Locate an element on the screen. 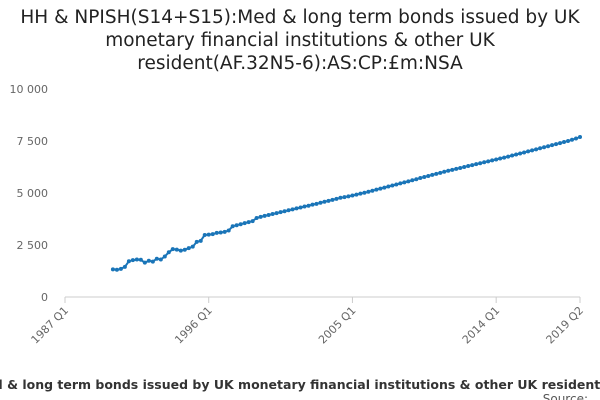  y-tick-label: 2 500 is located at coordinates (33, 245).